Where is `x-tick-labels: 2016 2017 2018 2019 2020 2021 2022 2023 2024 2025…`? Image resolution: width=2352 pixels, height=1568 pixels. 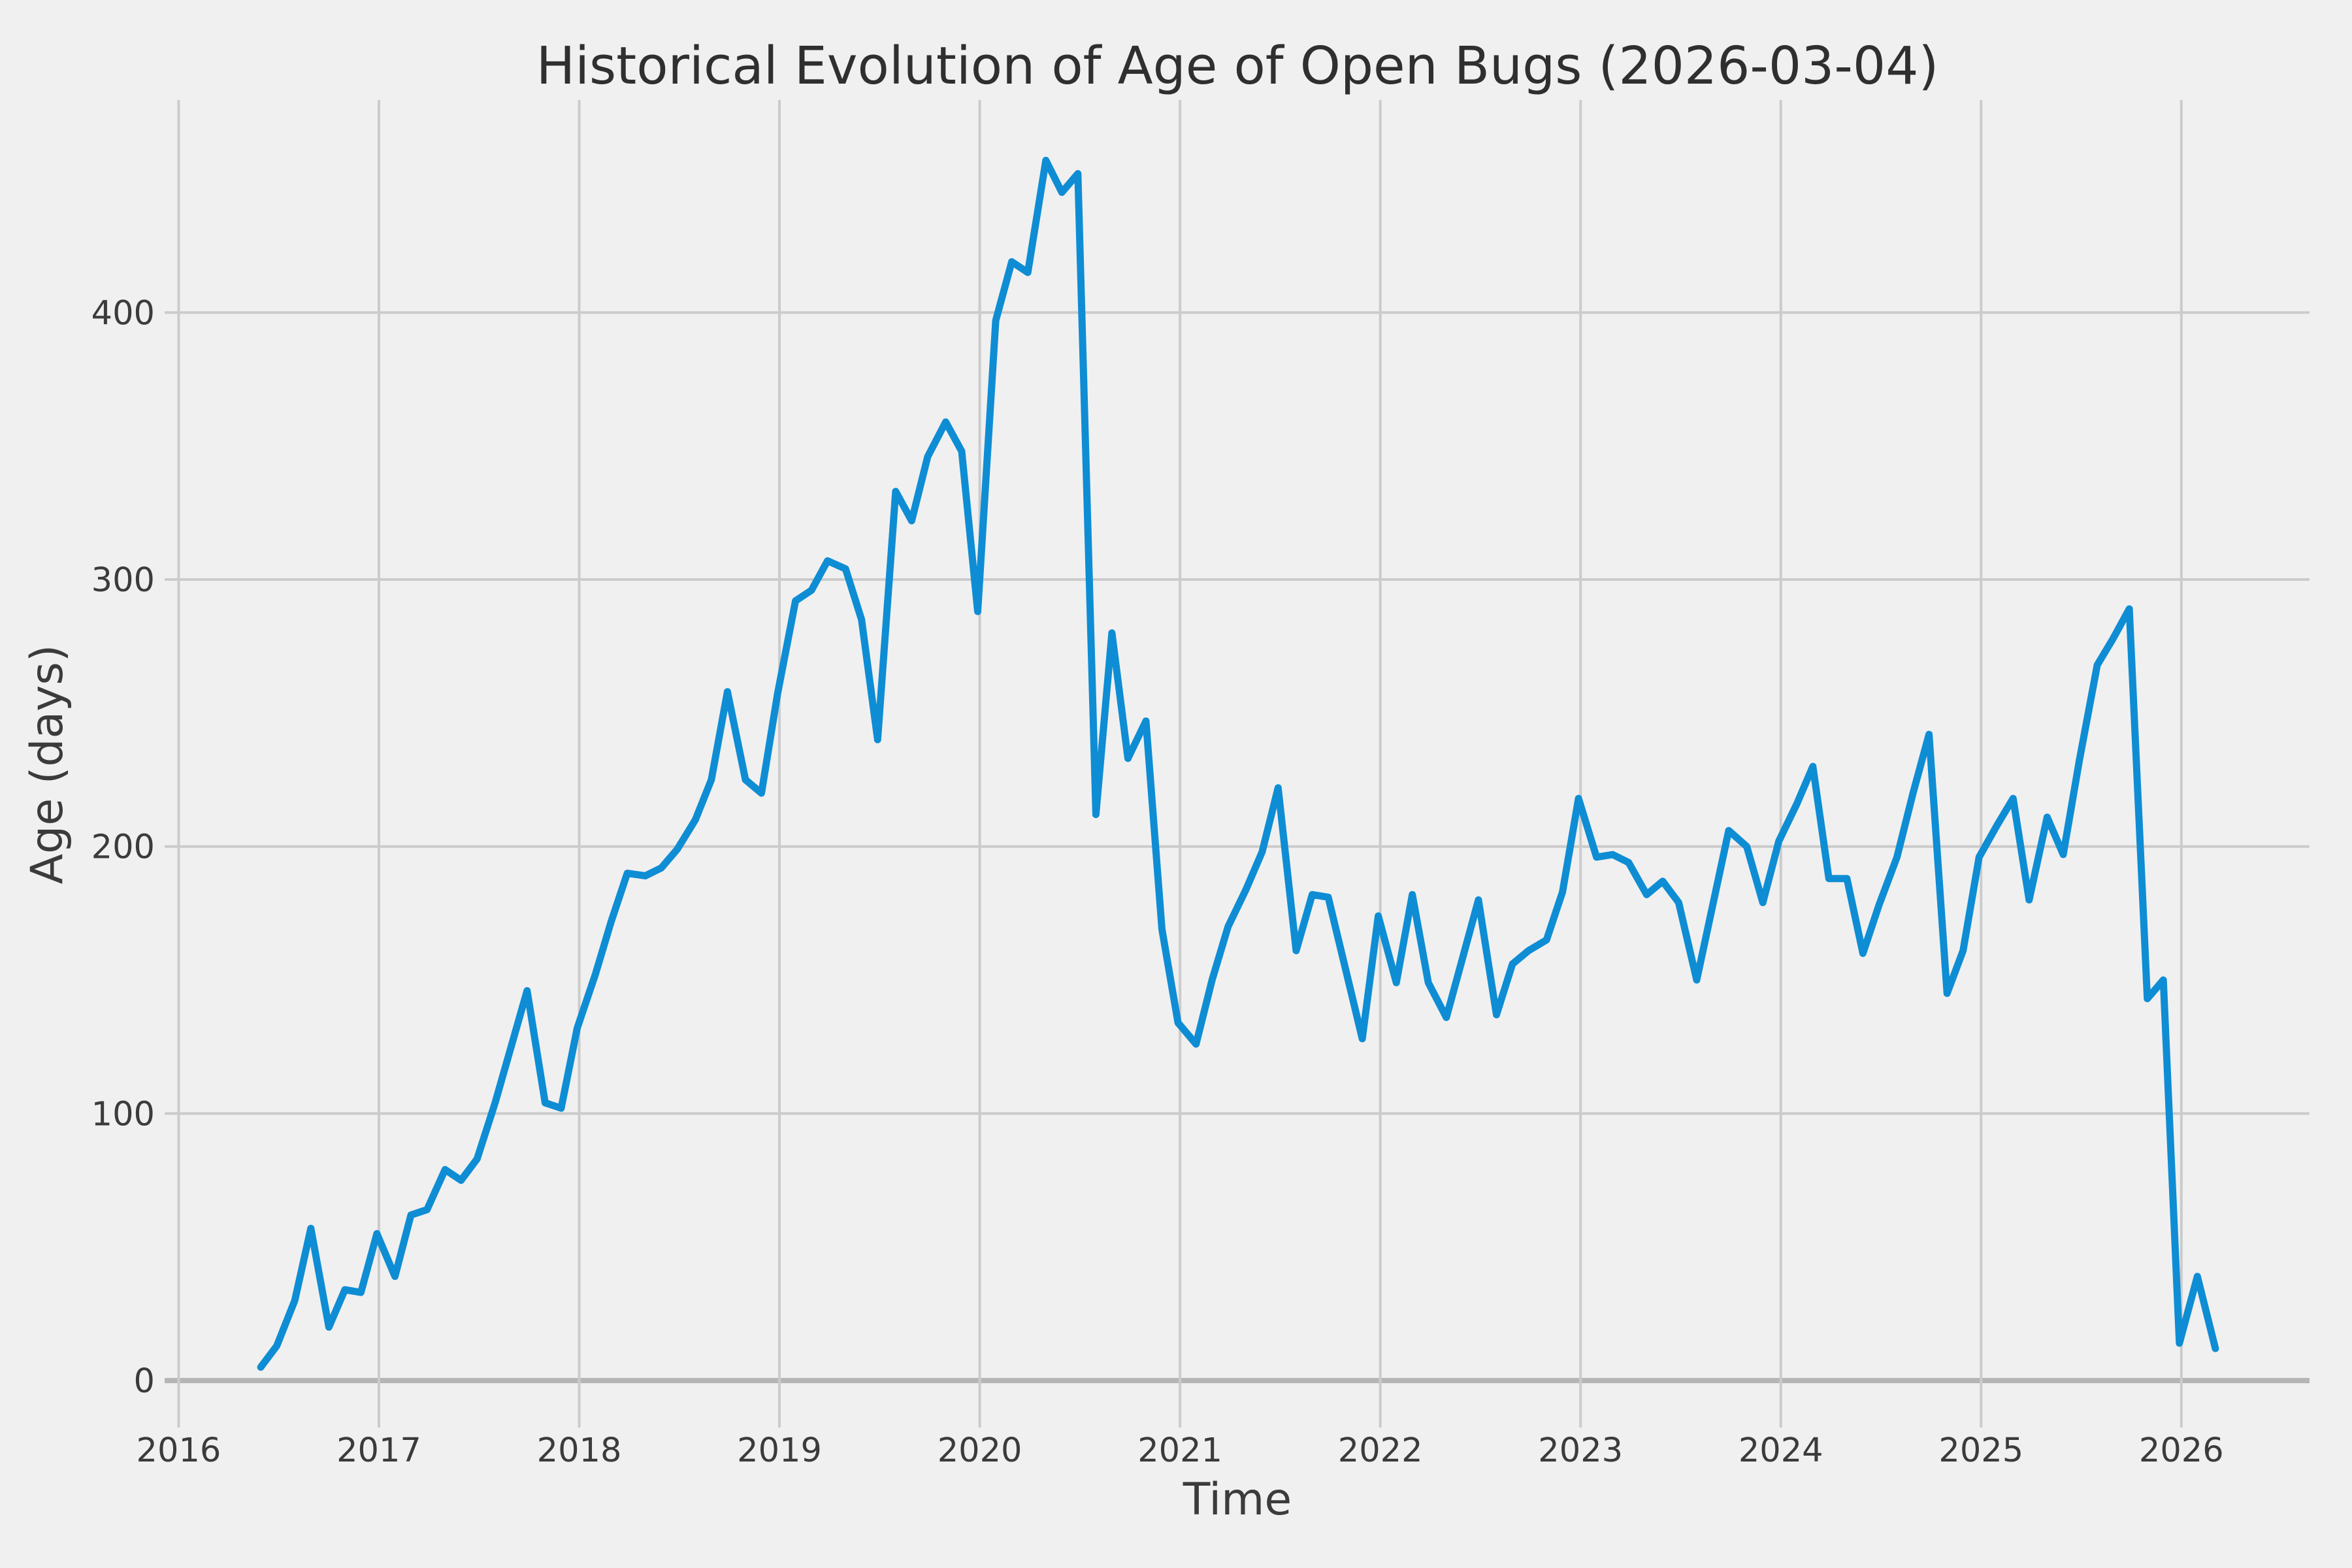
x-tick-labels: 2016 2017 2018 2019 2020 2021 2022 2023 2024 2025… is located at coordinates (1180, 1450).